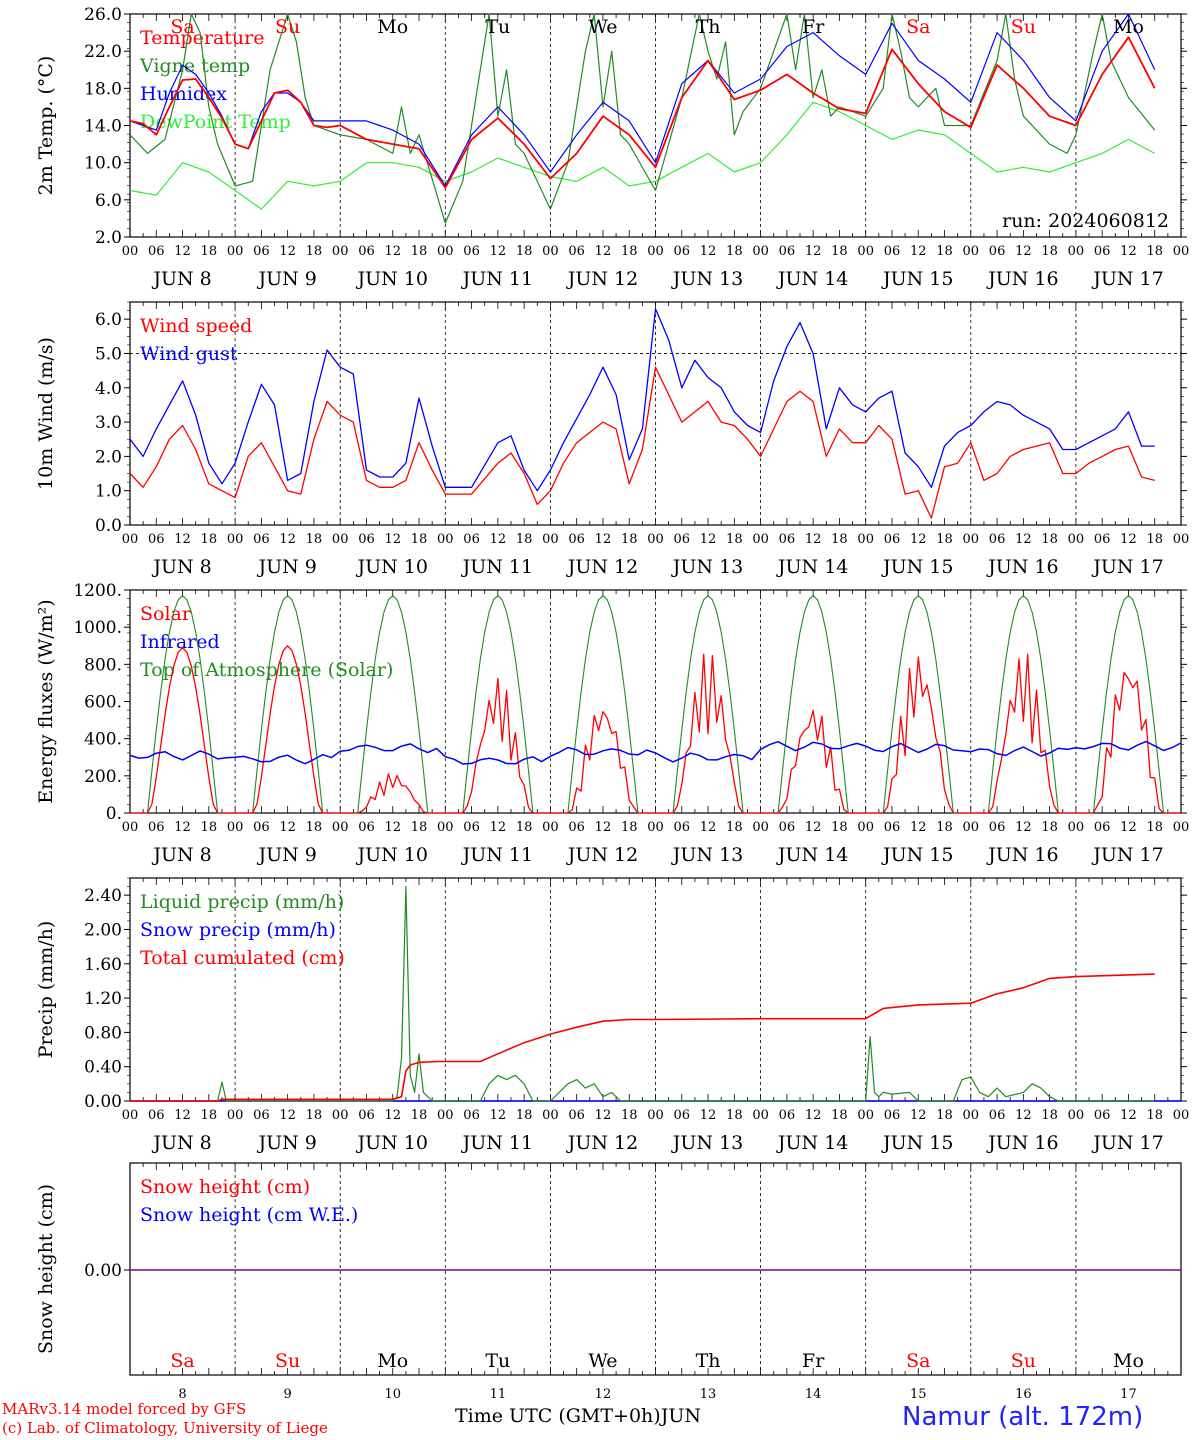 The image size is (1194, 1440). What do you see at coordinates (578, 1416) in the screenshot?
I see `x-axis-title: Time UTC (GMT+0h)JUN` at bounding box center [578, 1416].